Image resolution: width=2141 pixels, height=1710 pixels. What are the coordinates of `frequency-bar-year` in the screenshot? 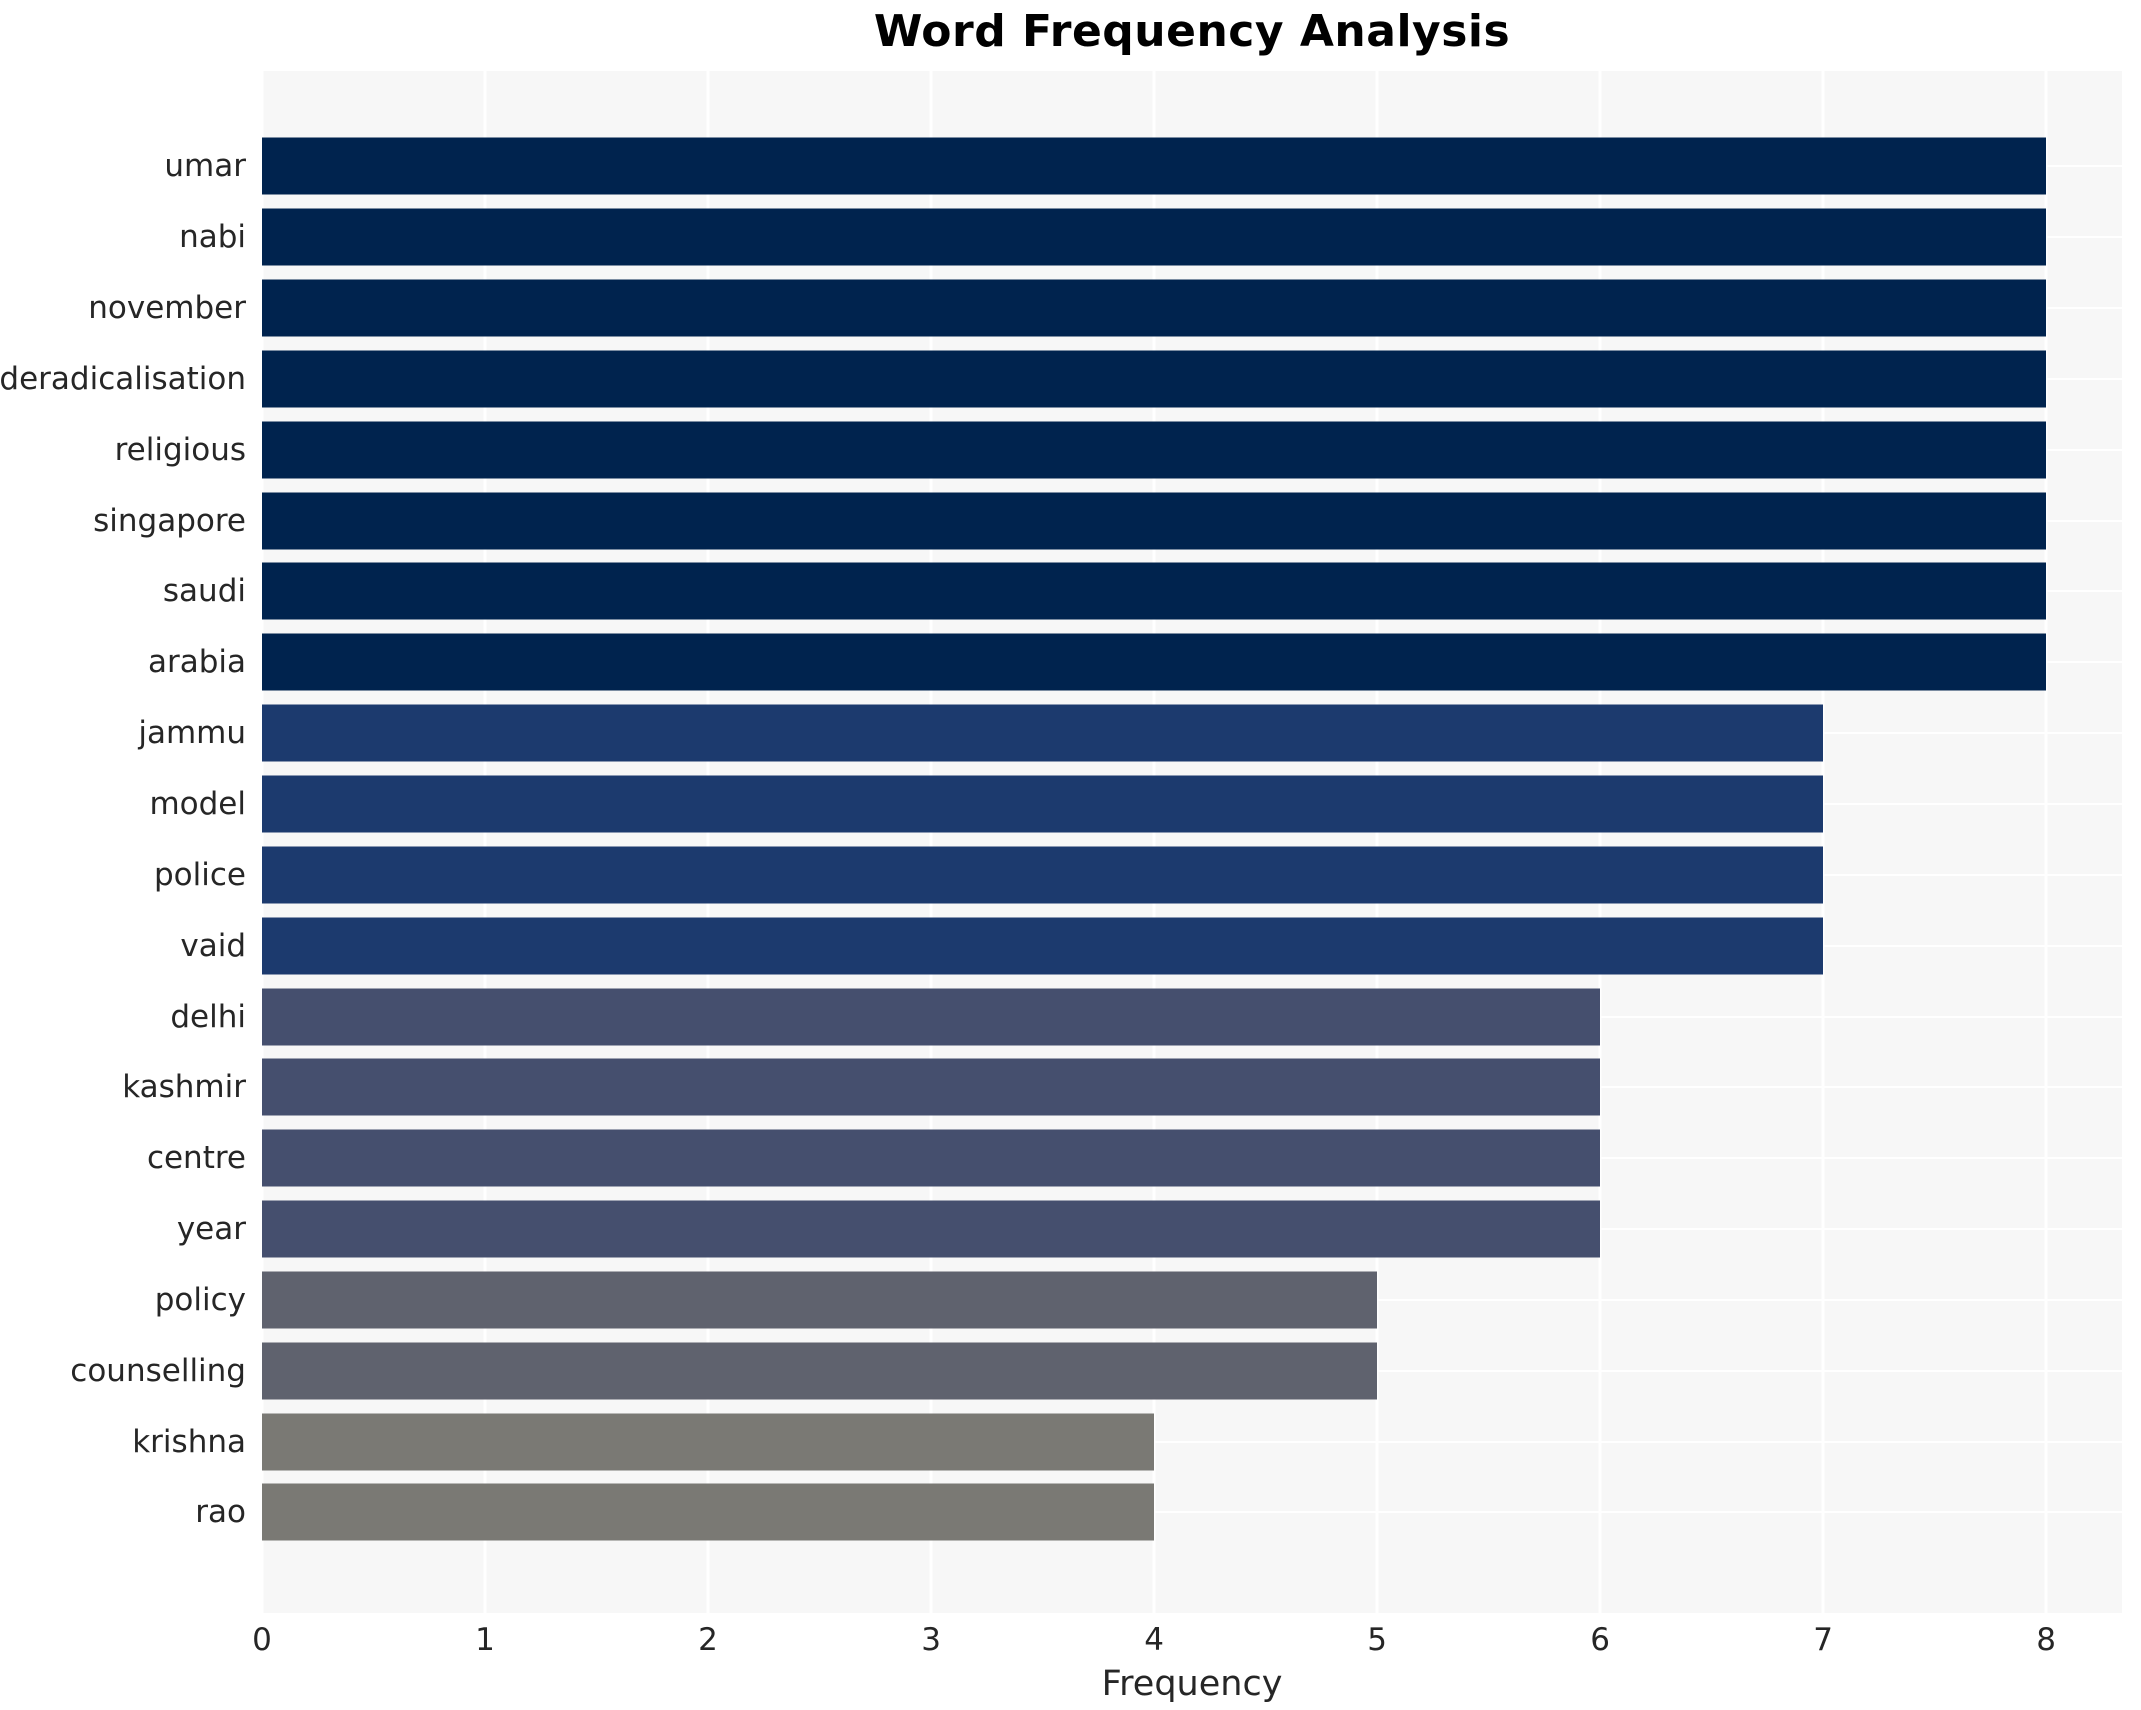 It's located at (931, 1229).